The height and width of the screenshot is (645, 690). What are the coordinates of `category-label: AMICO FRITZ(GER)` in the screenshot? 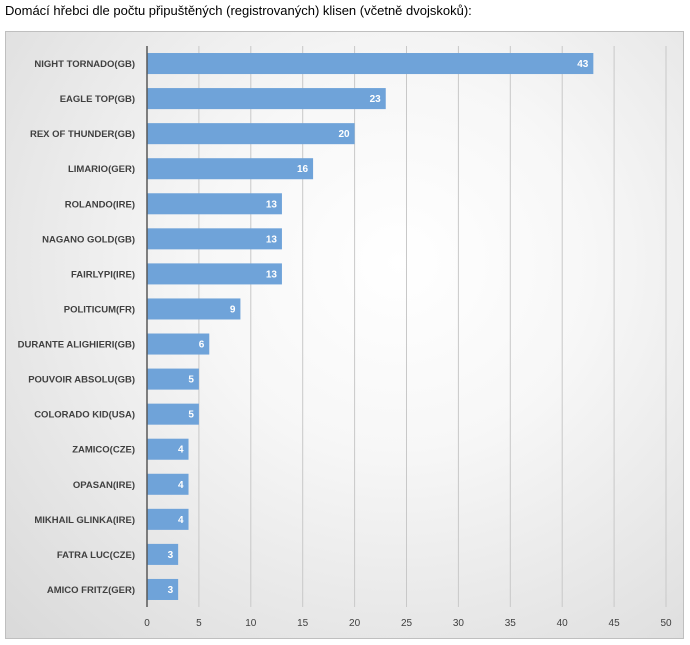 It's located at (91, 590).